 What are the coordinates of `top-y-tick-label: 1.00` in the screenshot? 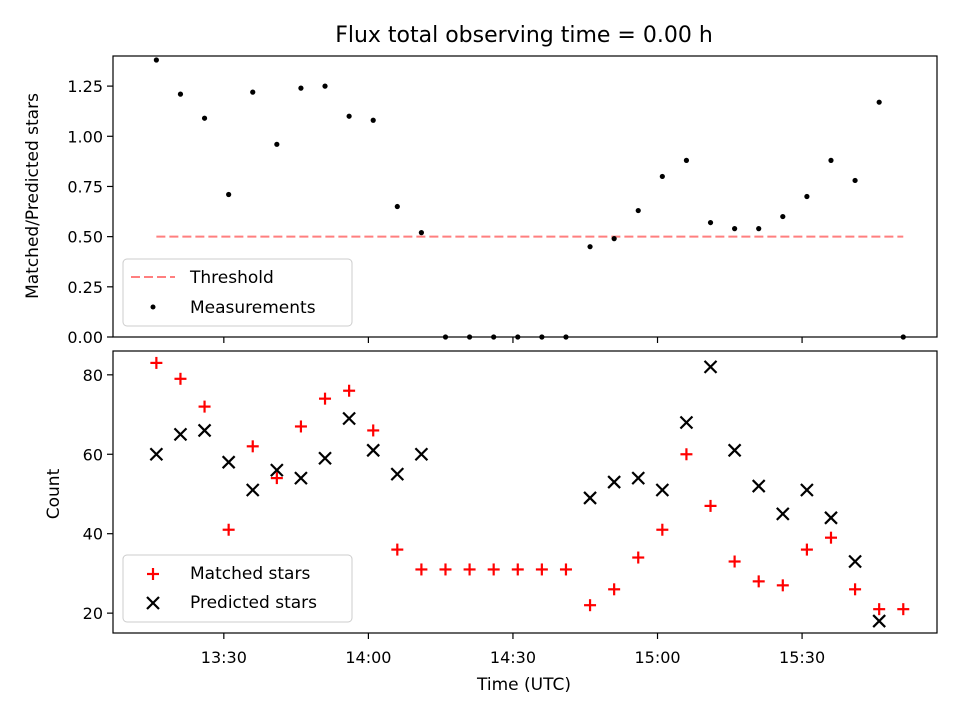 It's located at (85, 136).